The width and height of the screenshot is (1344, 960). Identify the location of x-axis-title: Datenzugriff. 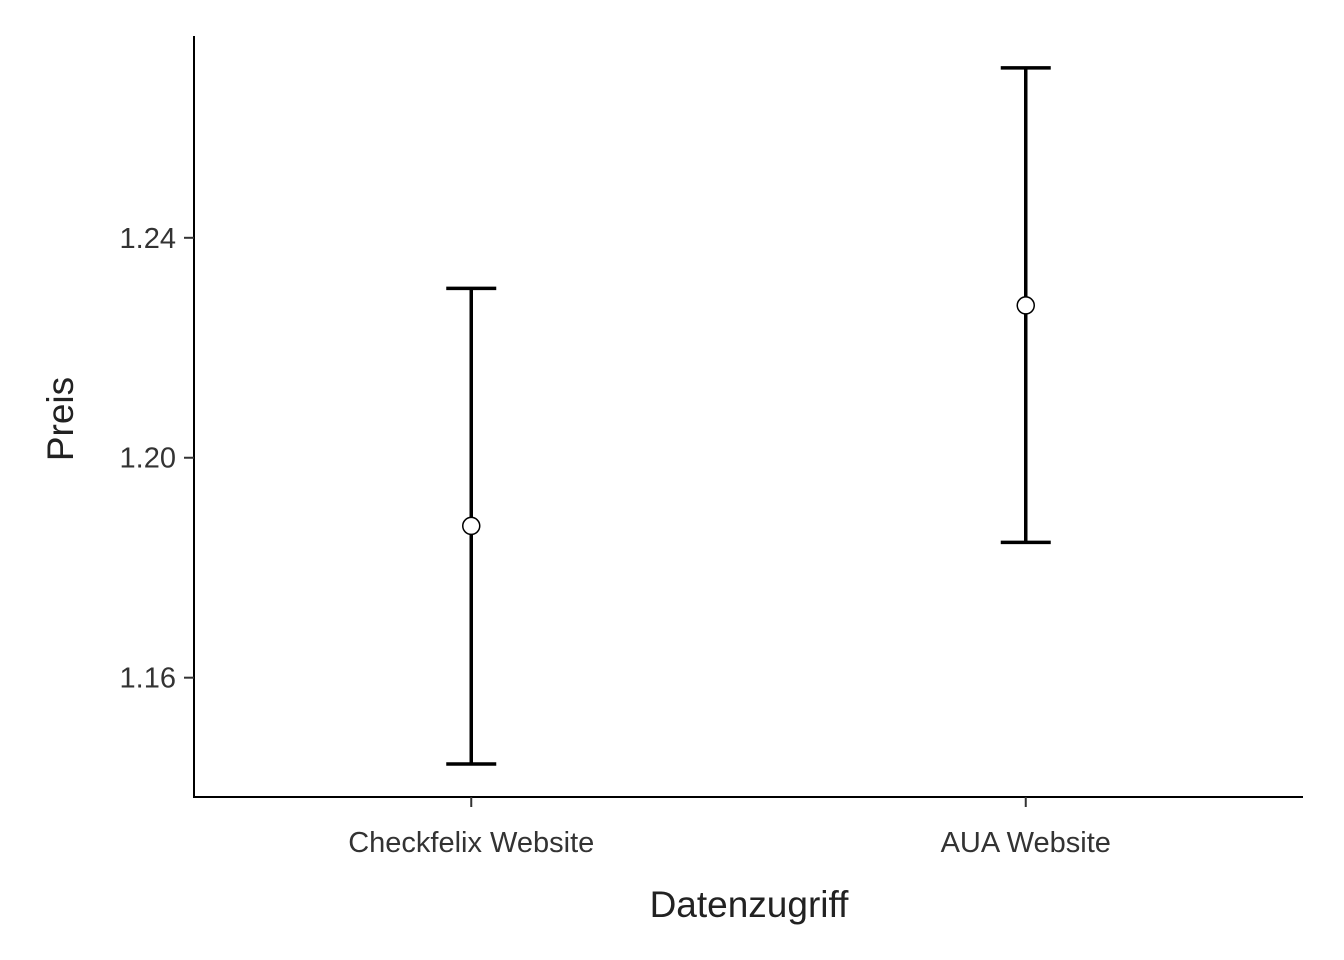
(750, 904).